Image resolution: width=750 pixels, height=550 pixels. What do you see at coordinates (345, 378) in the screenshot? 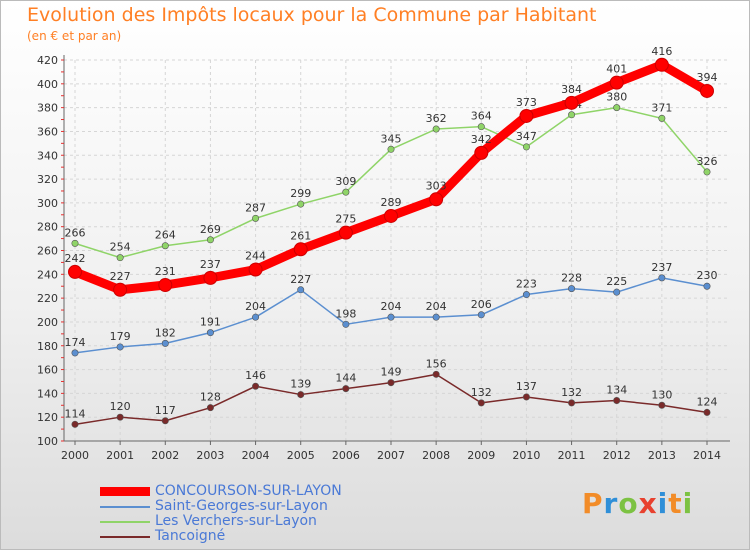
I see `data-label-tancoigne: 144` at bounding box center [345, 378].